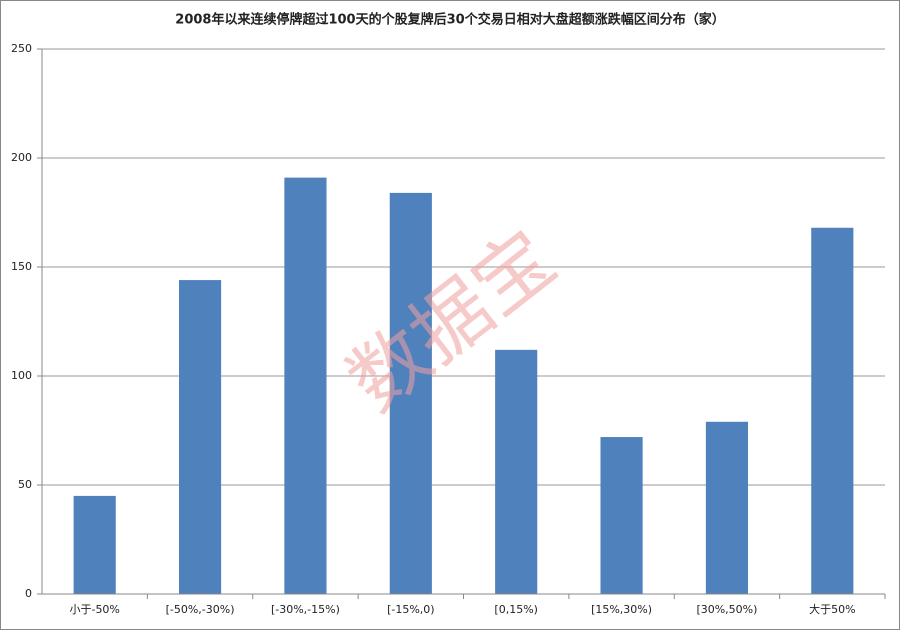  I want to click on y-tick-label: 150, so click(21, 266).